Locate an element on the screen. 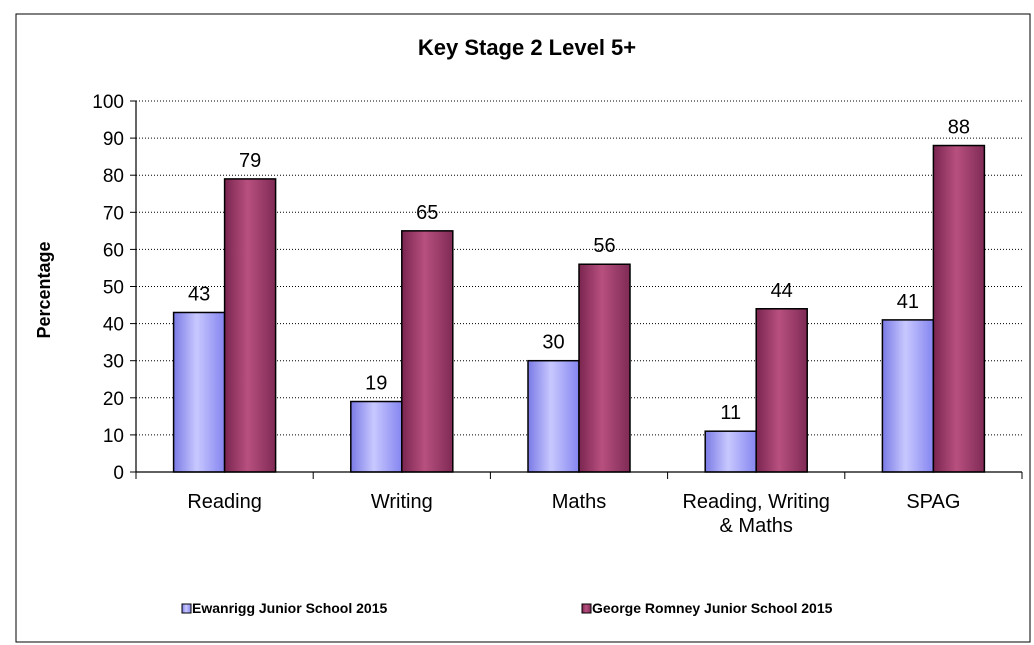 The height and width of the screenshot is (645, 1034). data-label: 56 is located at coordinates (604, 246).